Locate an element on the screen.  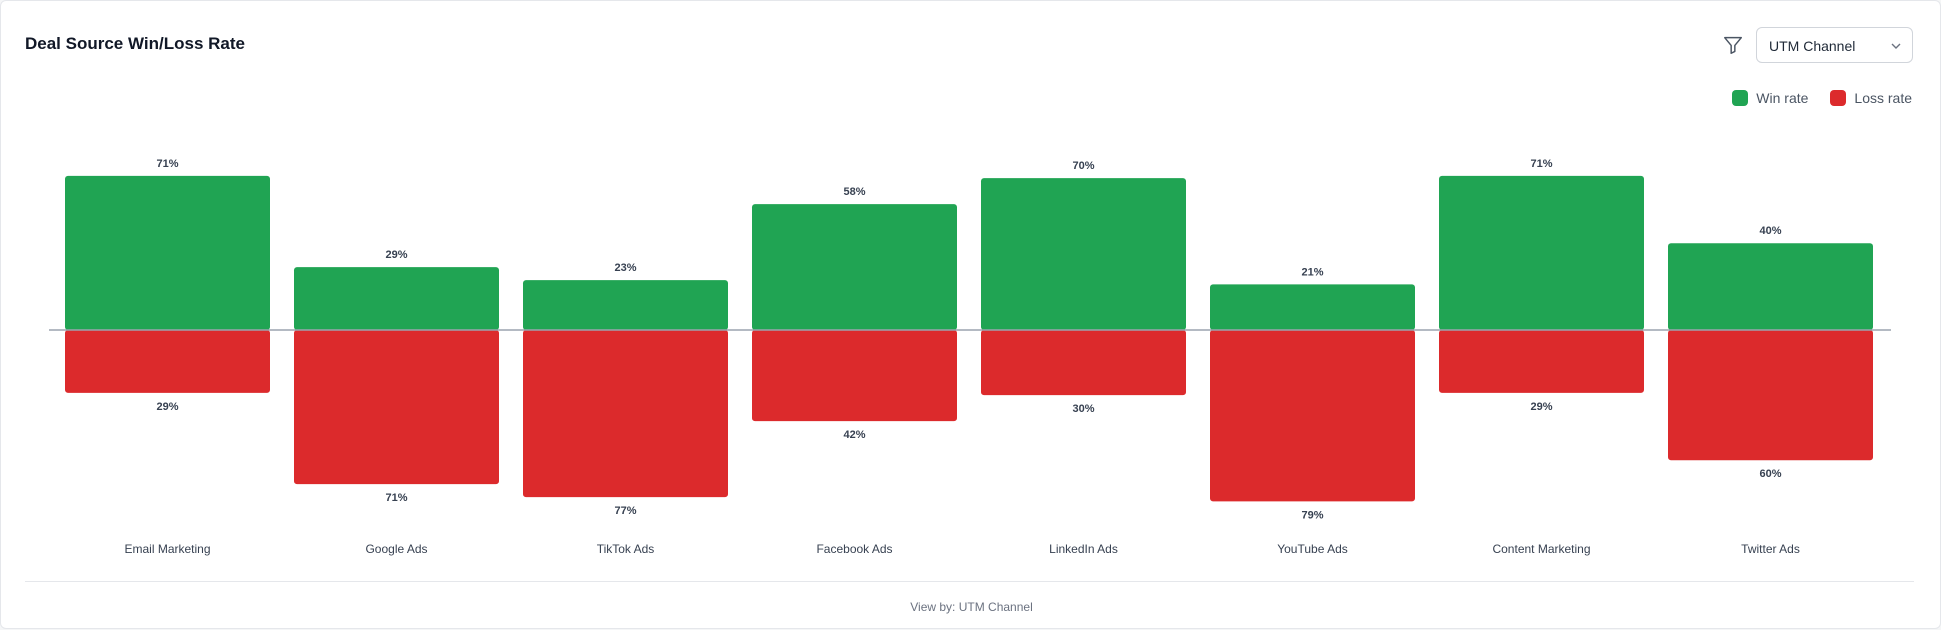
win-bar-email-marketing is located at coordinates (167, 252).